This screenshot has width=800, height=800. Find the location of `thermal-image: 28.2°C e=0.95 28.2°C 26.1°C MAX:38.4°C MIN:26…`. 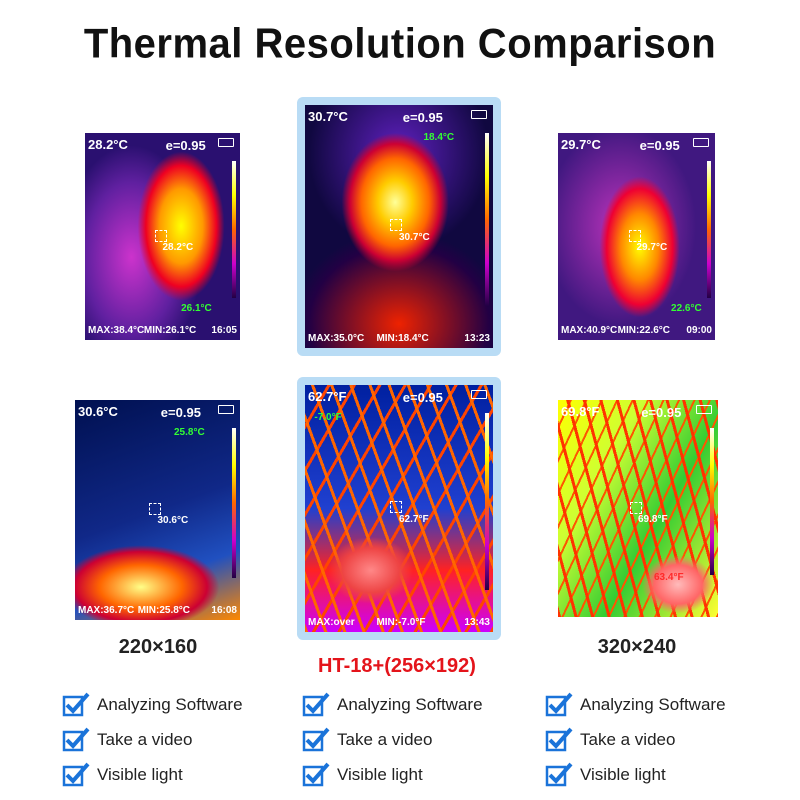

thermal-image: 28.2°C e=0.95 28.2°C 26.1°C MAX:38.4°C MIN:26… is located at coordinates (162, 236).